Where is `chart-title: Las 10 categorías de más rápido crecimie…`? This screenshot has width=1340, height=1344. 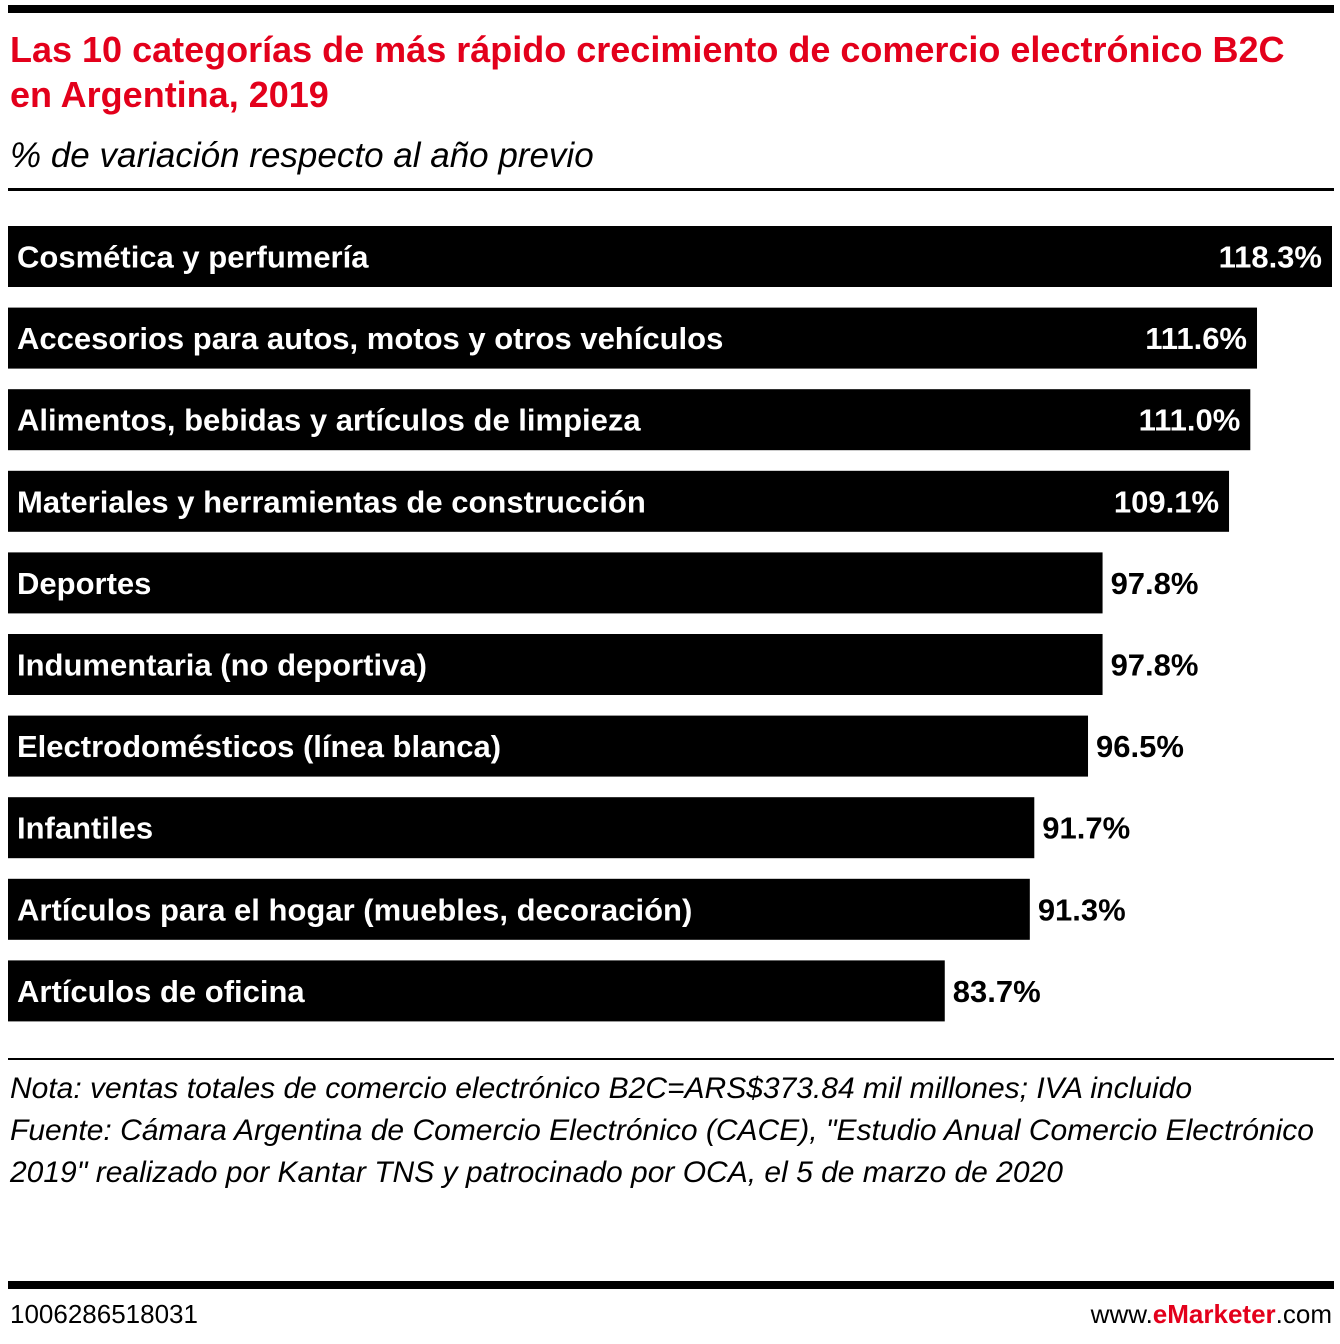 chart-title: Las 10 categorías de más rápido crecimie… is located at coordinates (647, 72).